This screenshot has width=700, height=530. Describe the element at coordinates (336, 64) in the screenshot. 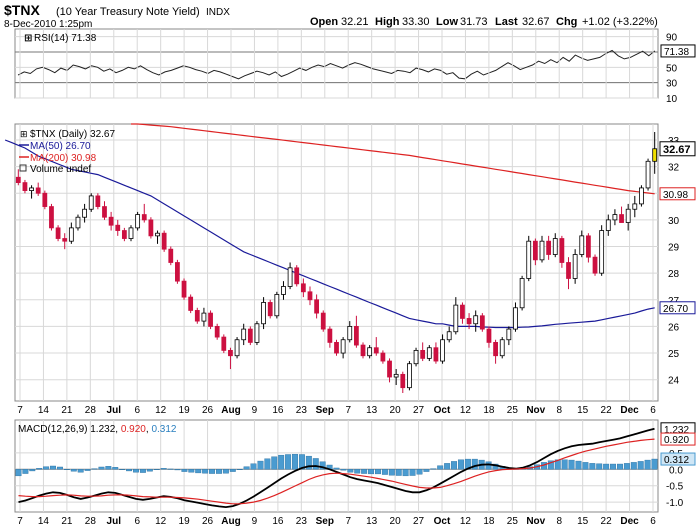

I see `rsi-line` at that location.